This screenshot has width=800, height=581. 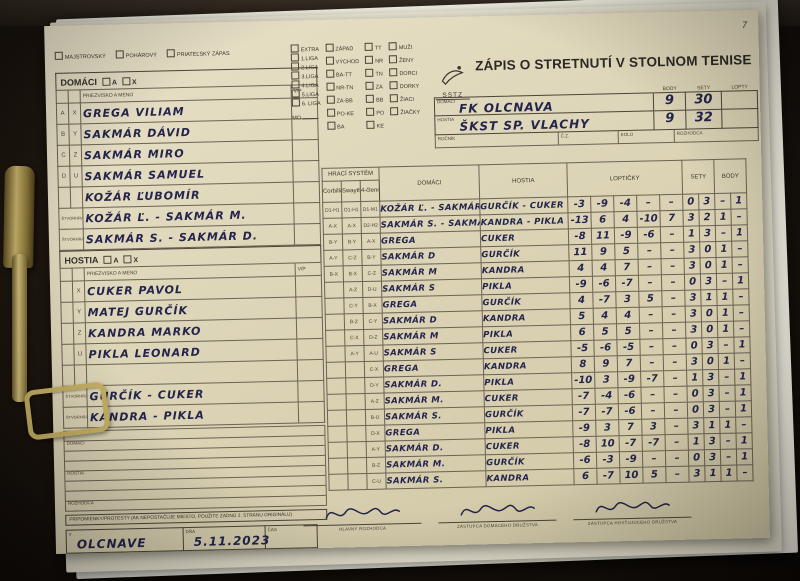 What do you see at coordinates (373, 353) in the screenshot?
I see `sys-code-cell: A-U` at bounding box center [373, 353].